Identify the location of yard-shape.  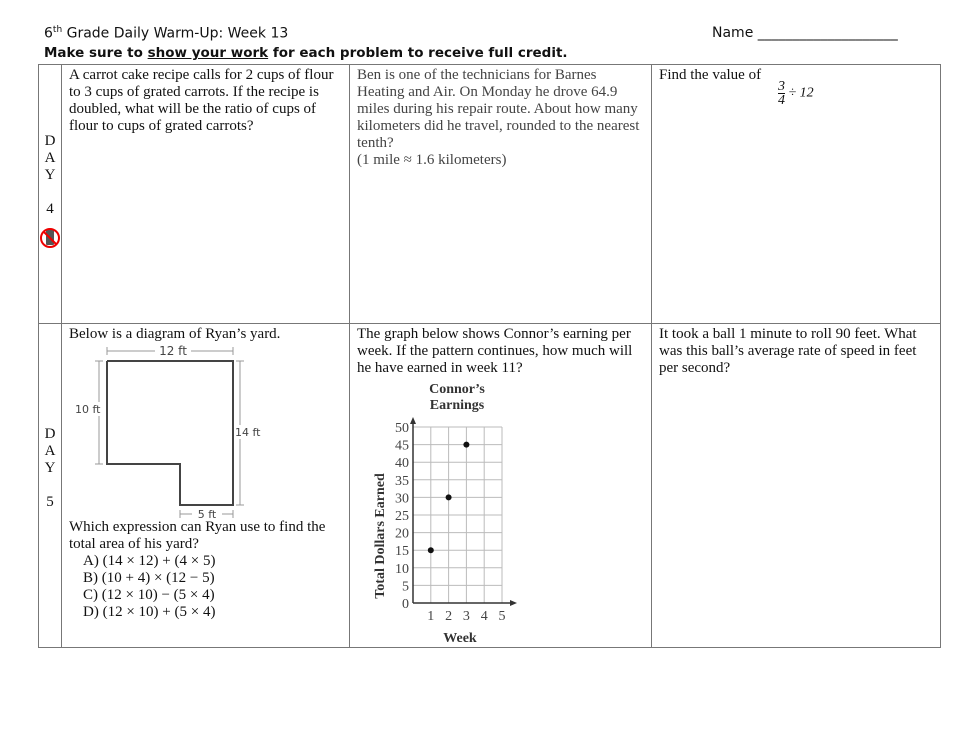
(170, 433).